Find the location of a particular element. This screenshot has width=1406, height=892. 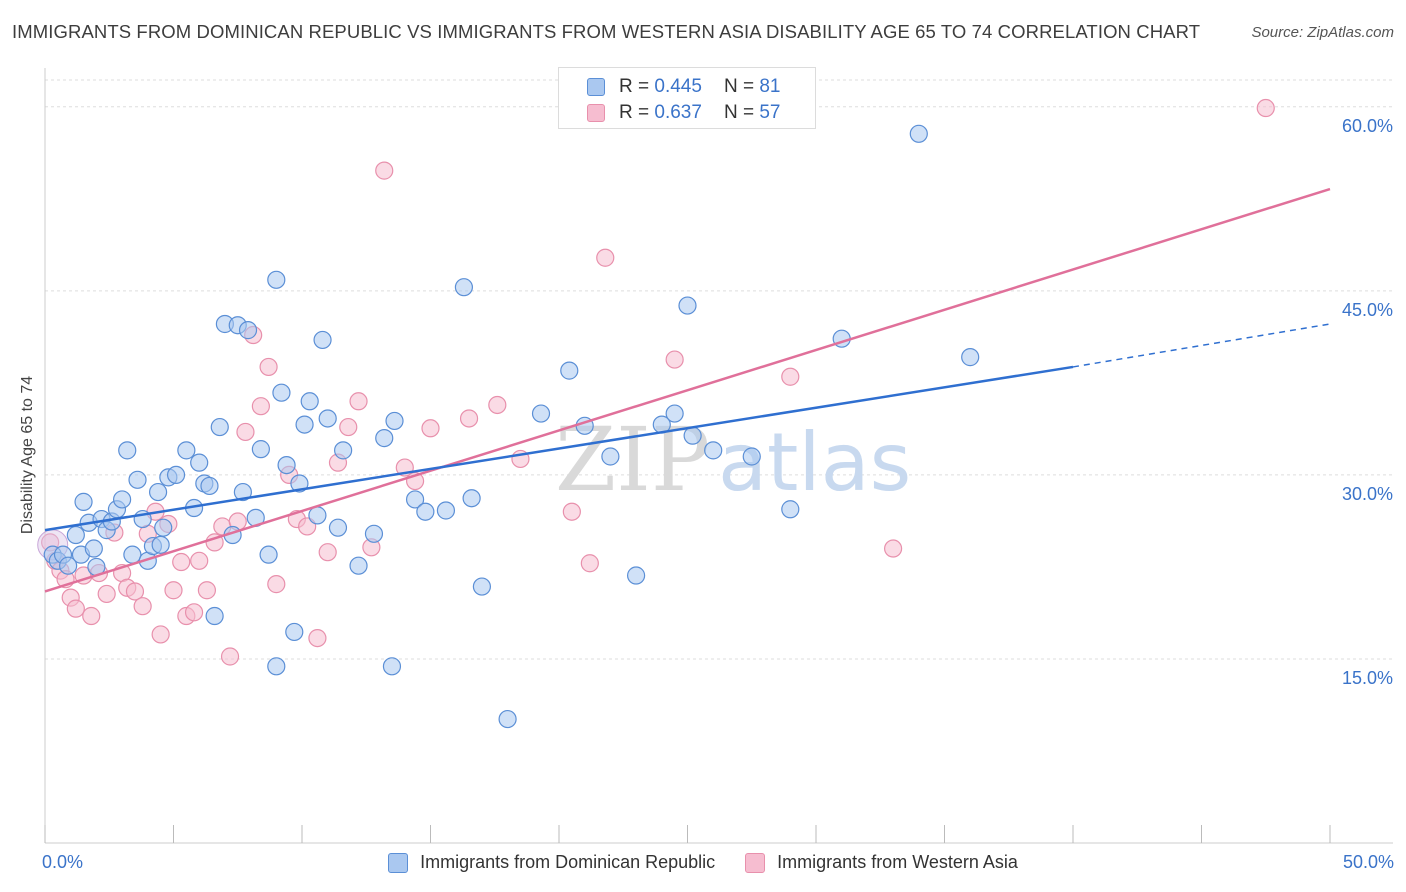

legend-label: Immigrants from Dominican Republic is located at coordinates (568, 862).